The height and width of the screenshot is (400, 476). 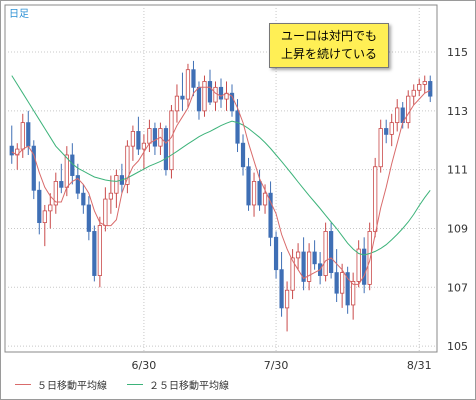 What do you see at coordinates (457, 52) in the screenshot?
I see `y-tick-label: 115` at bounding box center [457, 52].